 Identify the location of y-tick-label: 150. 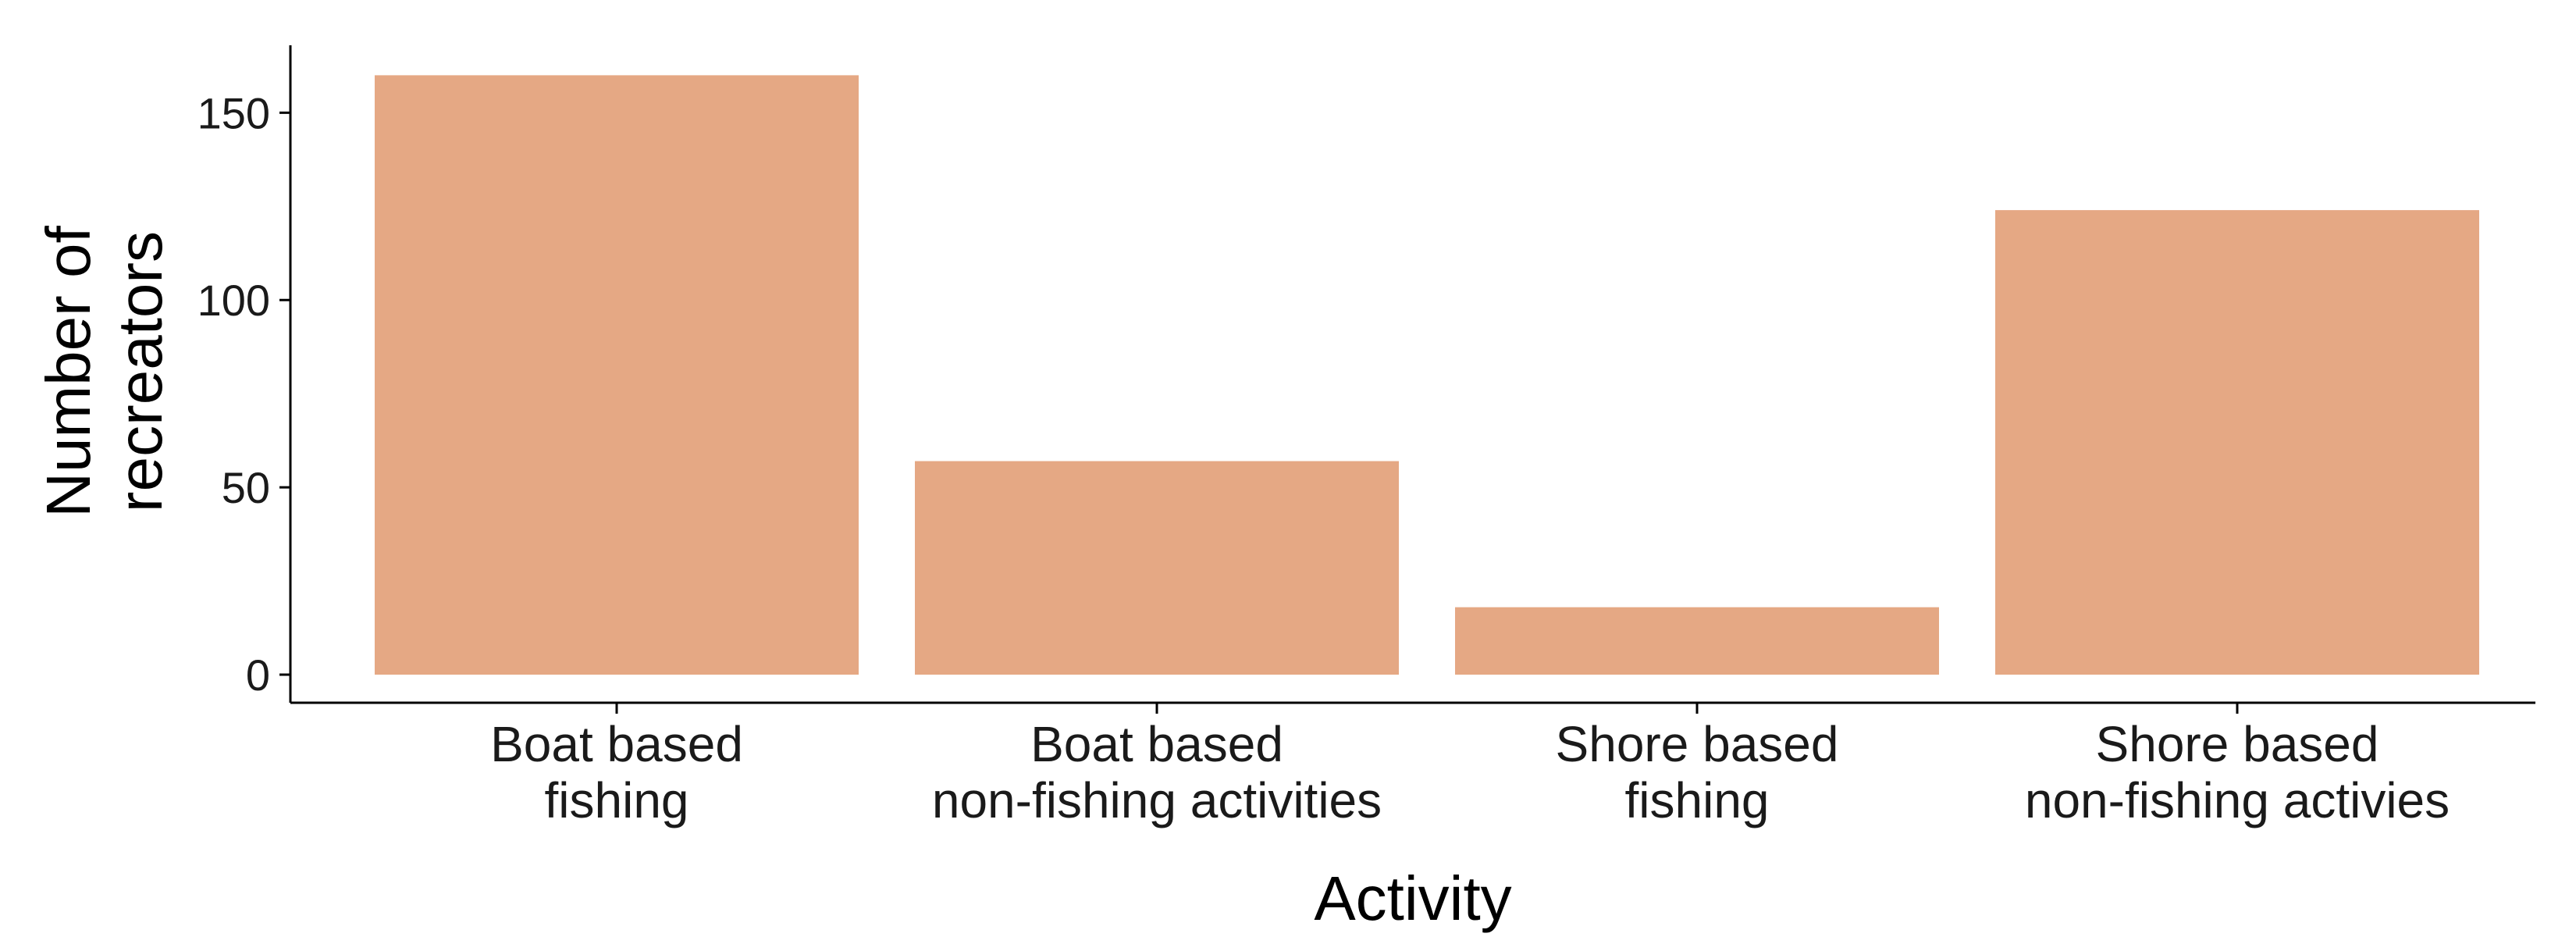
(233, 112).